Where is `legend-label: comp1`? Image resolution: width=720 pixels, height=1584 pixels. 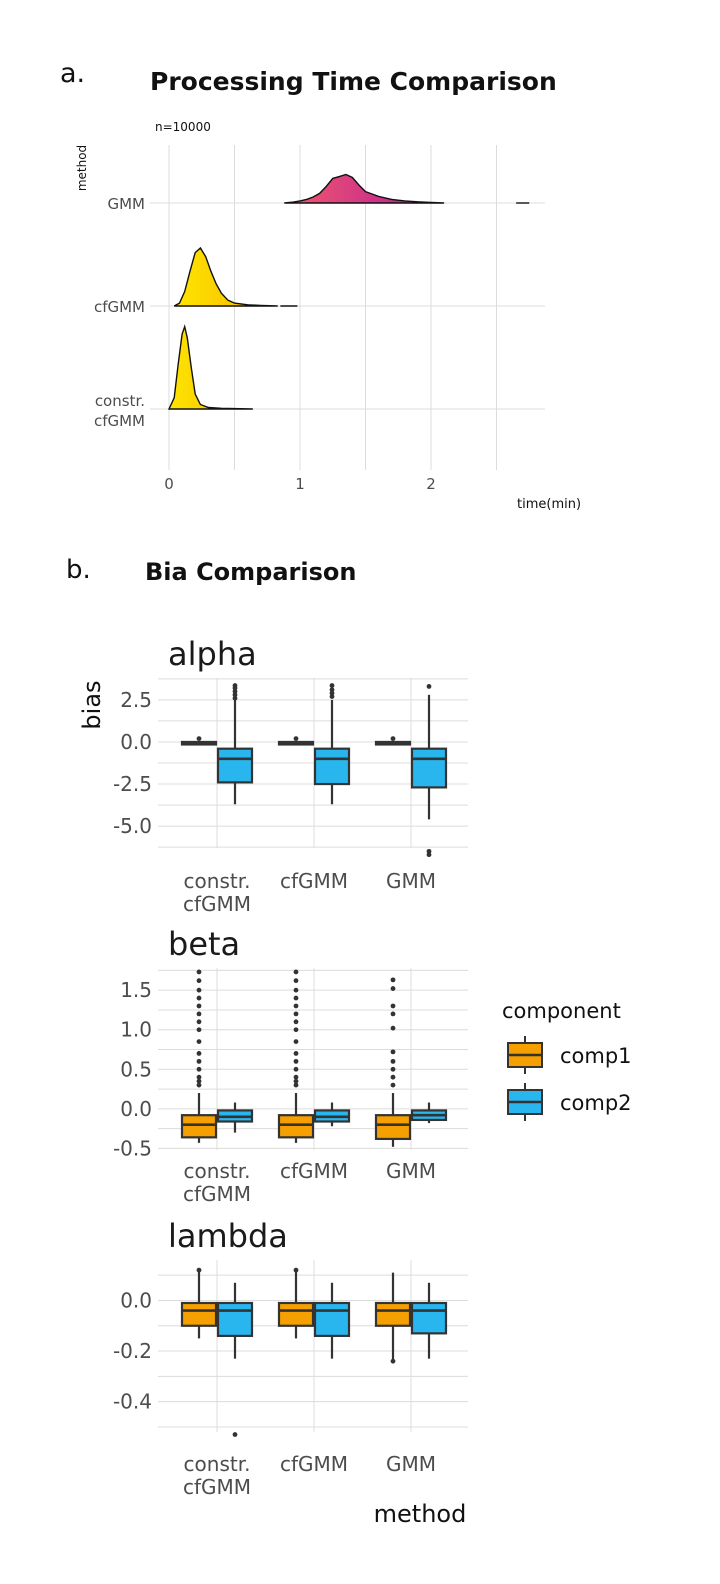
legend-label: comp1 is located at coordinates (596, 1056).